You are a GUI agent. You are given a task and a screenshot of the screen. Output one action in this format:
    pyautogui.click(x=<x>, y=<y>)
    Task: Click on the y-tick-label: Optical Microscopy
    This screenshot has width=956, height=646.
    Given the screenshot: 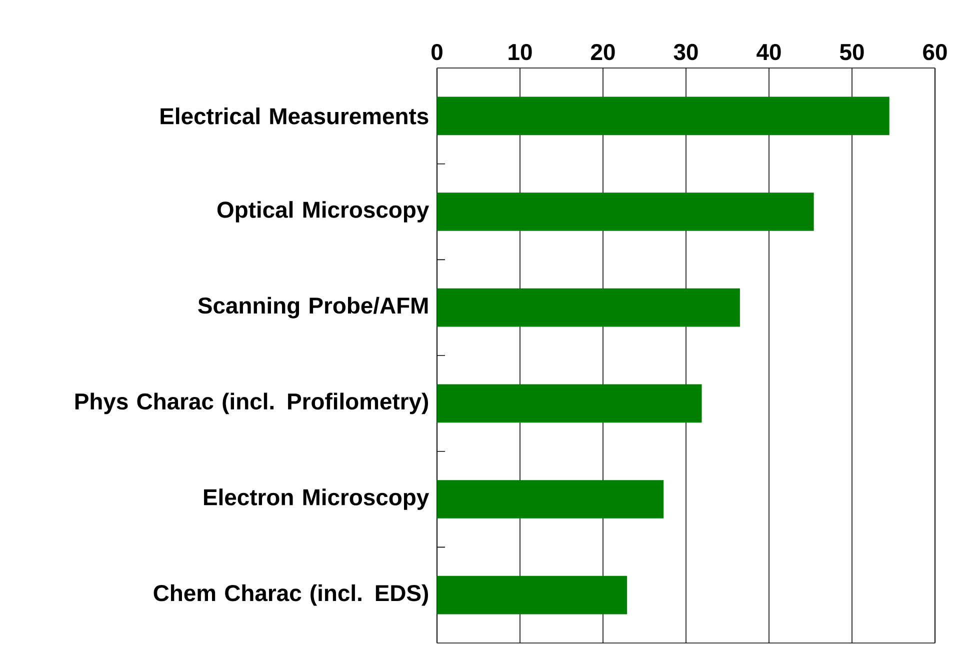 What is the action you would take?
    pyautogui.click(x=323, y=211)
    